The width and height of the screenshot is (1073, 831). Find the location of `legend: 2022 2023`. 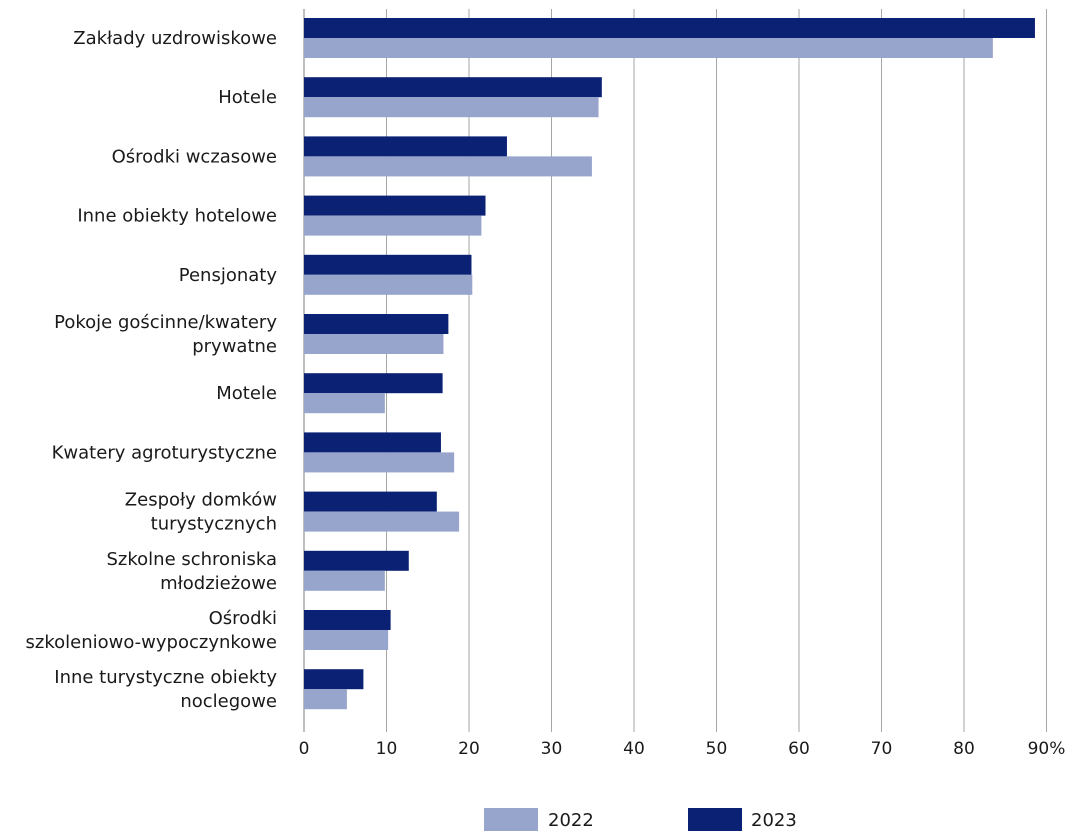

legend: 2022 2023 is located at coordinates (640, 819).